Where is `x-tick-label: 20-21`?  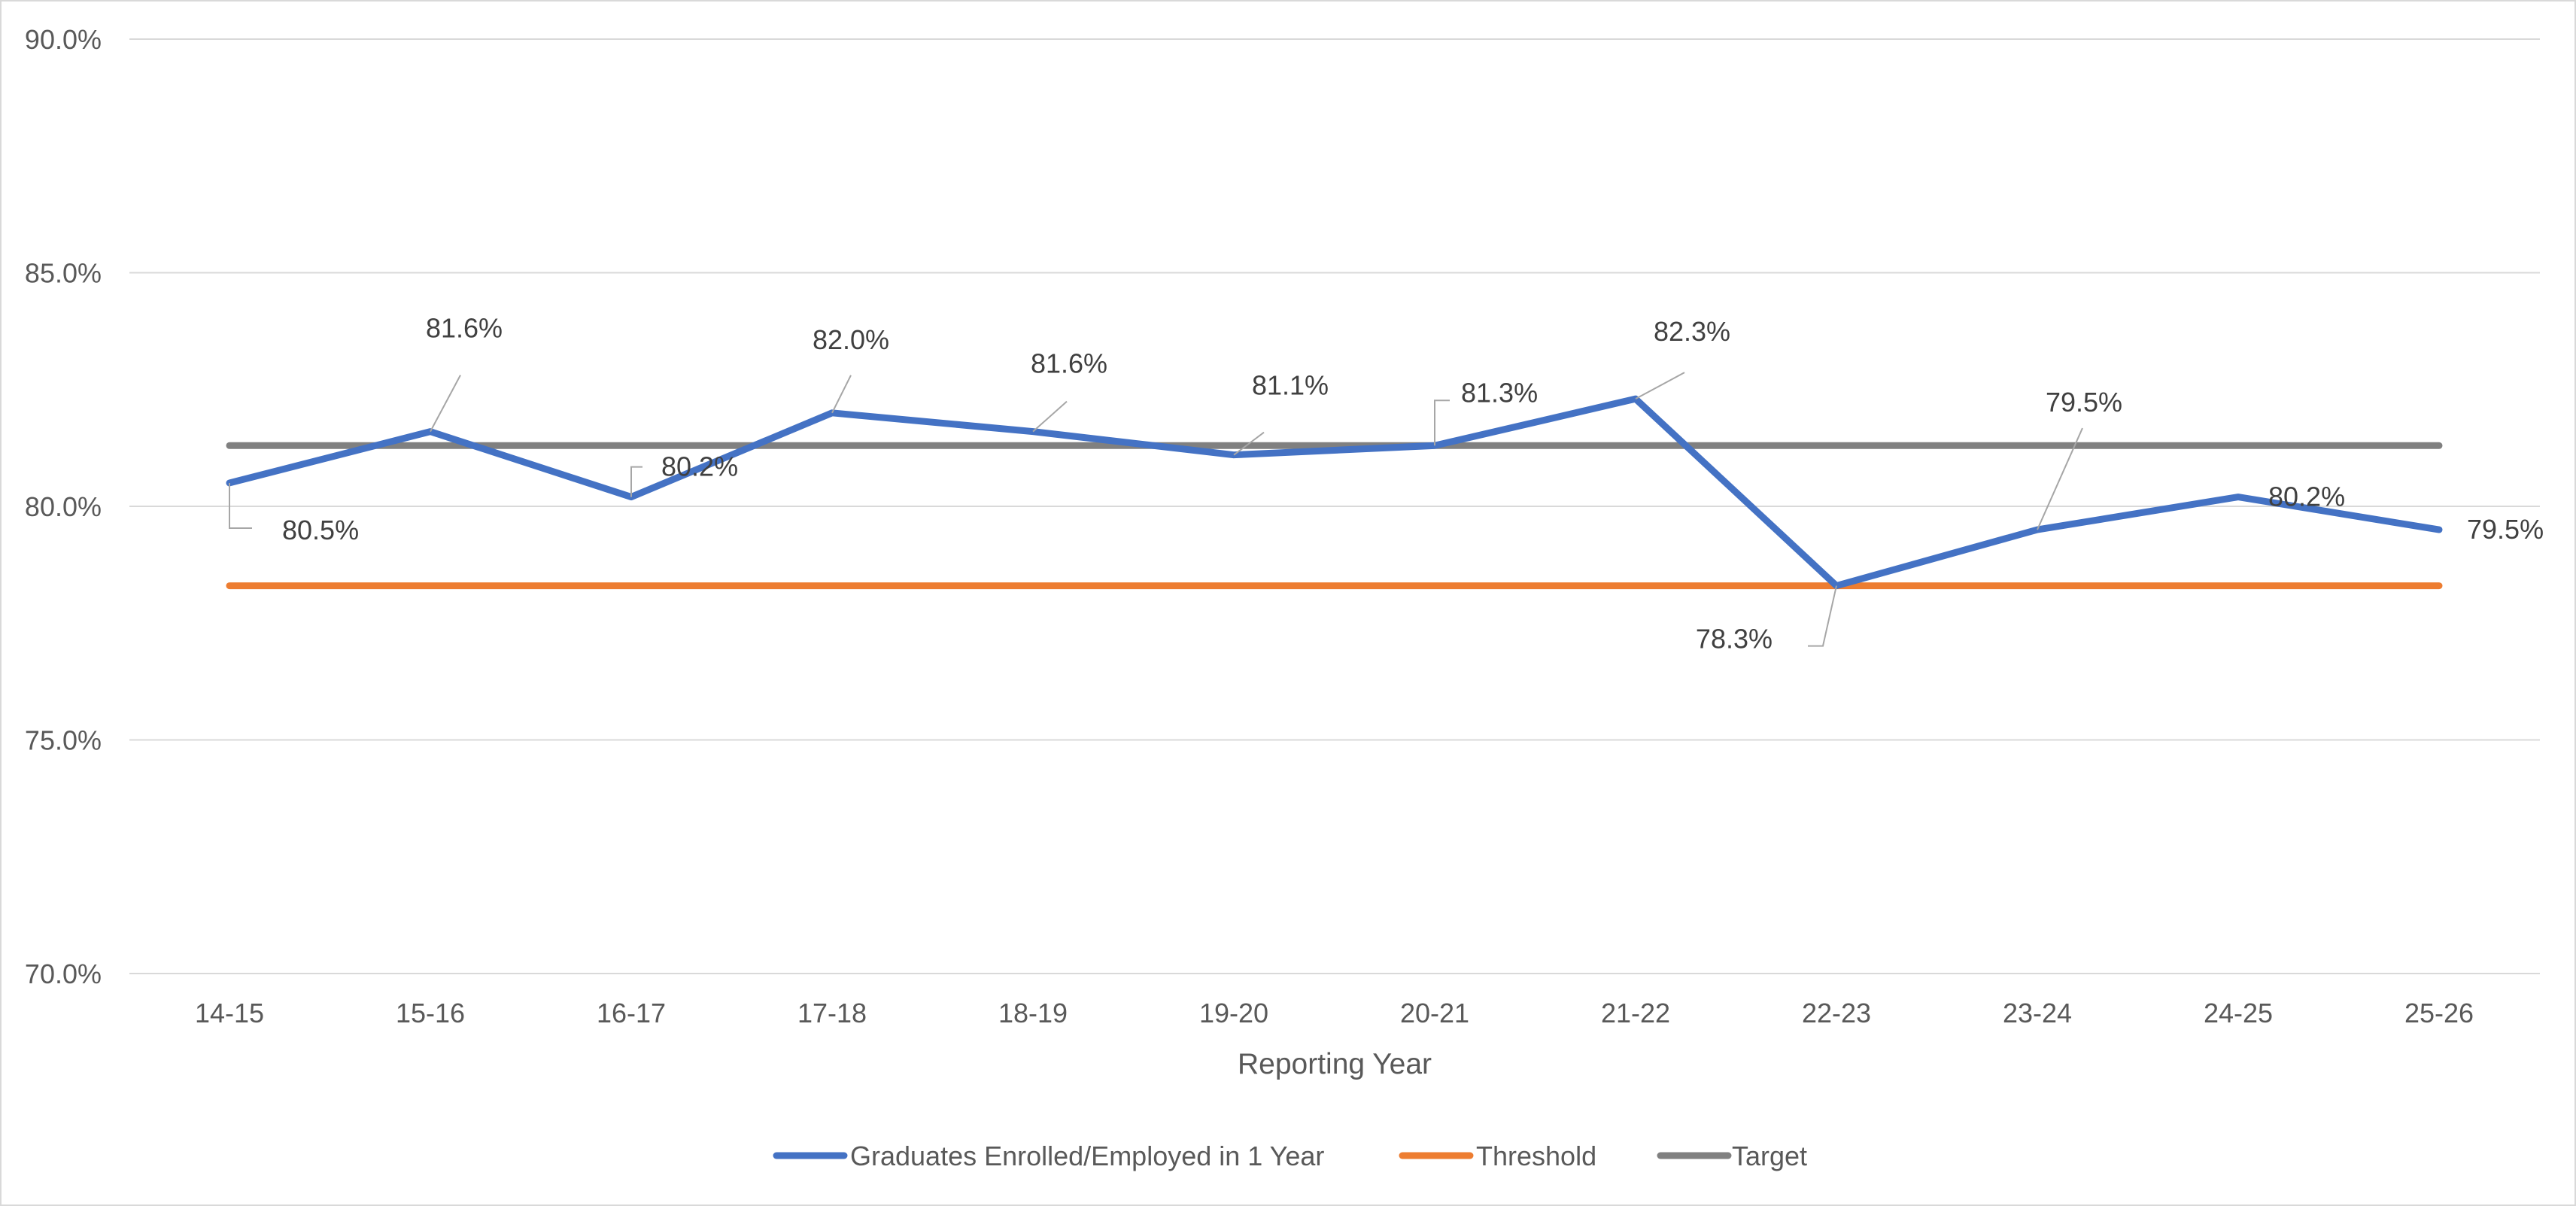
x-tick-label: 20-21 is located at coordinates (1434, 1013).